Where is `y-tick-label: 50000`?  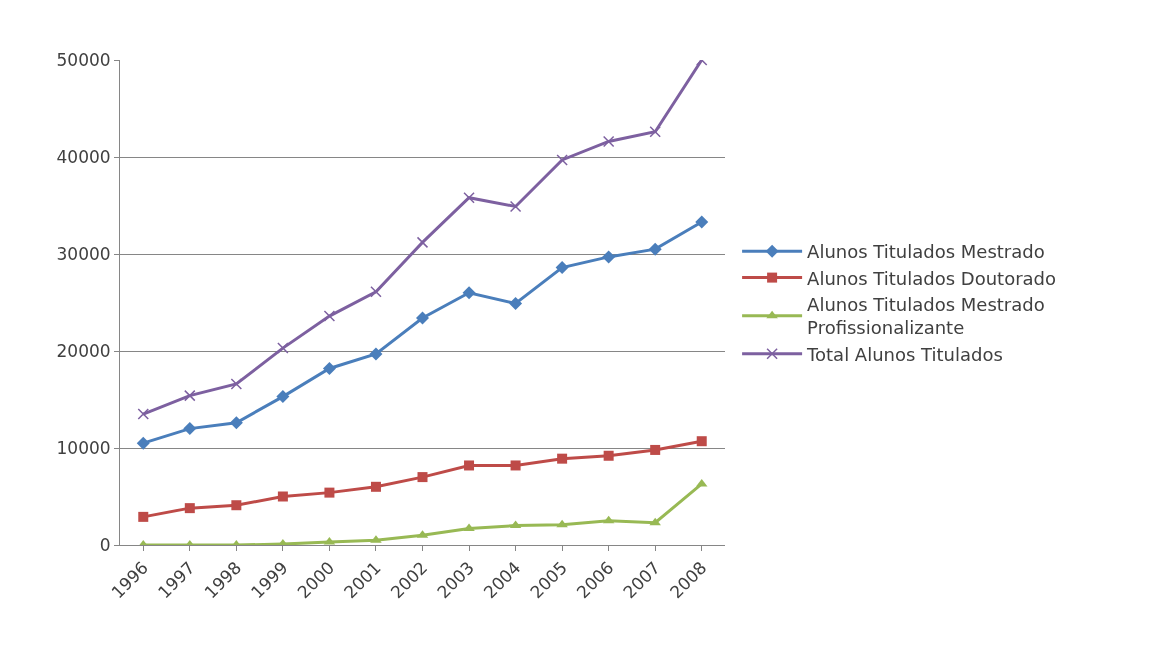
y-tick-label: 50000 is located at coordinates (83, 59).